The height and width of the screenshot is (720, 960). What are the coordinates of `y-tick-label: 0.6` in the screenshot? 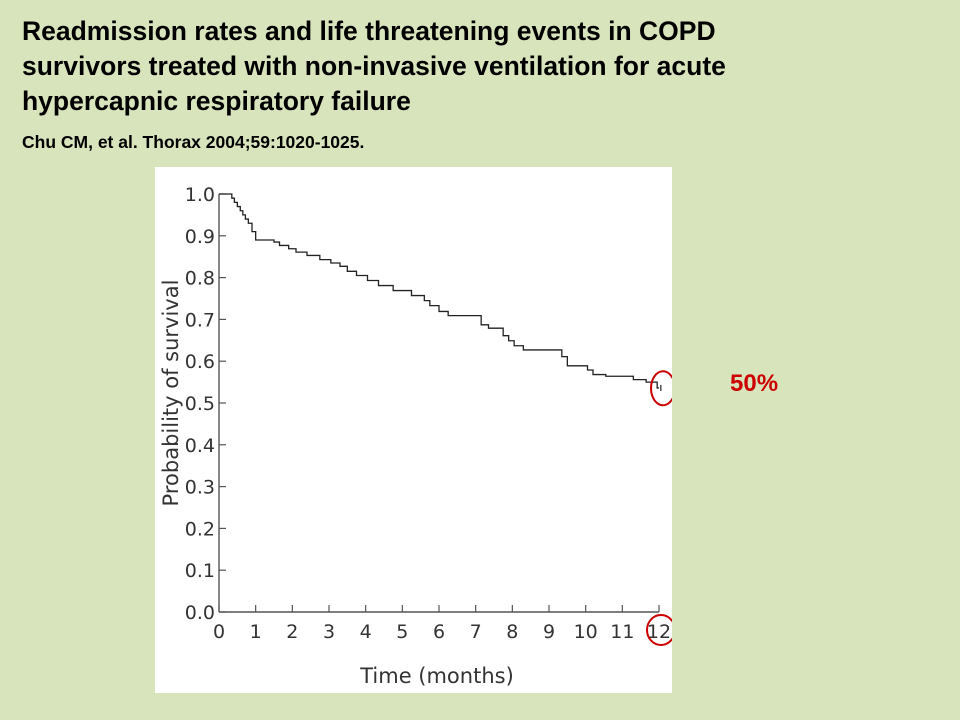 It's located at (200, 362).